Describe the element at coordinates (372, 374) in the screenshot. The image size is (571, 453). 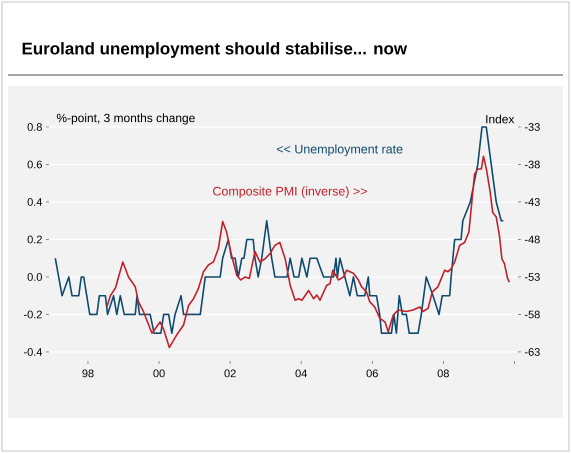
I see `x-tick-label: 06` at that location.